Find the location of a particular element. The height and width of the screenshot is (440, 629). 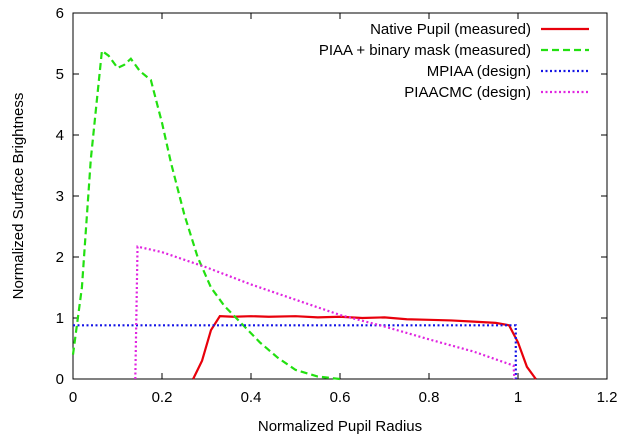

x-axis-label: Normalized Pupil Radius is located at coordinates (340, 426).